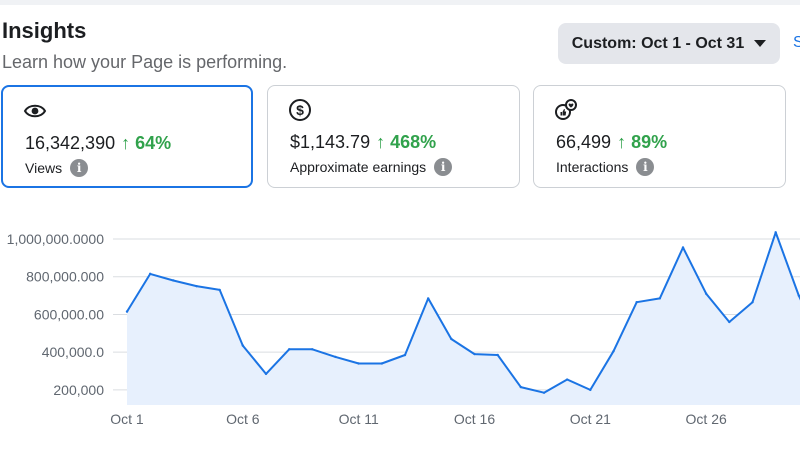  Describe the element at coordinates (330, 142) in the screenshot. I see `earnings-number: $1,143.79` at that location.